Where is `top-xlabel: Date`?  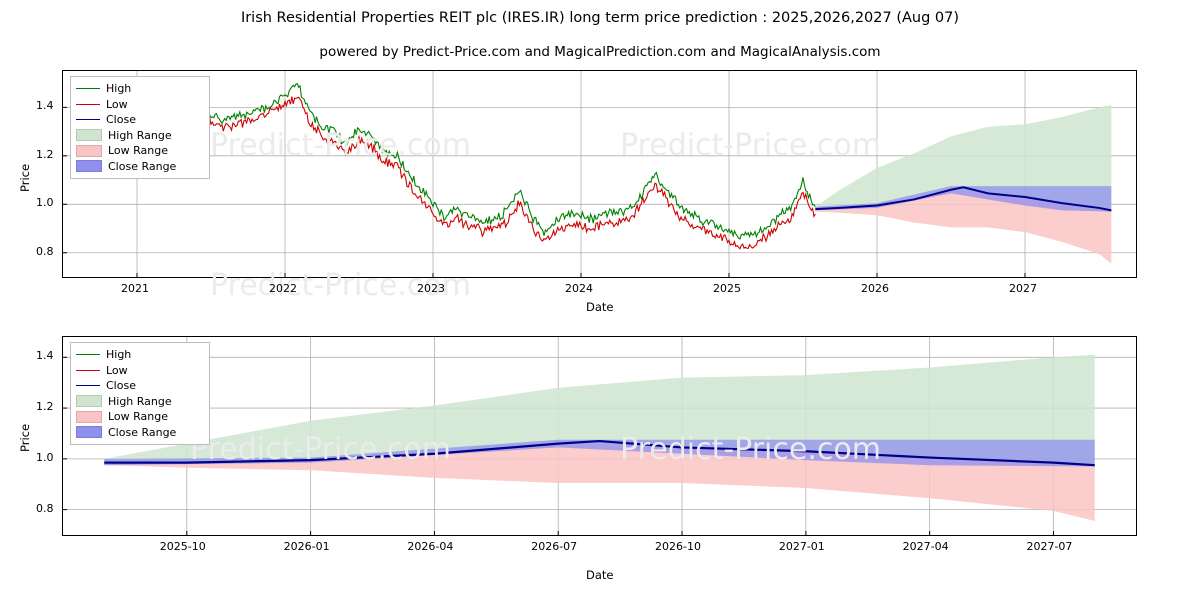
top-xlabel: Date is located at coordinates (600, 307).